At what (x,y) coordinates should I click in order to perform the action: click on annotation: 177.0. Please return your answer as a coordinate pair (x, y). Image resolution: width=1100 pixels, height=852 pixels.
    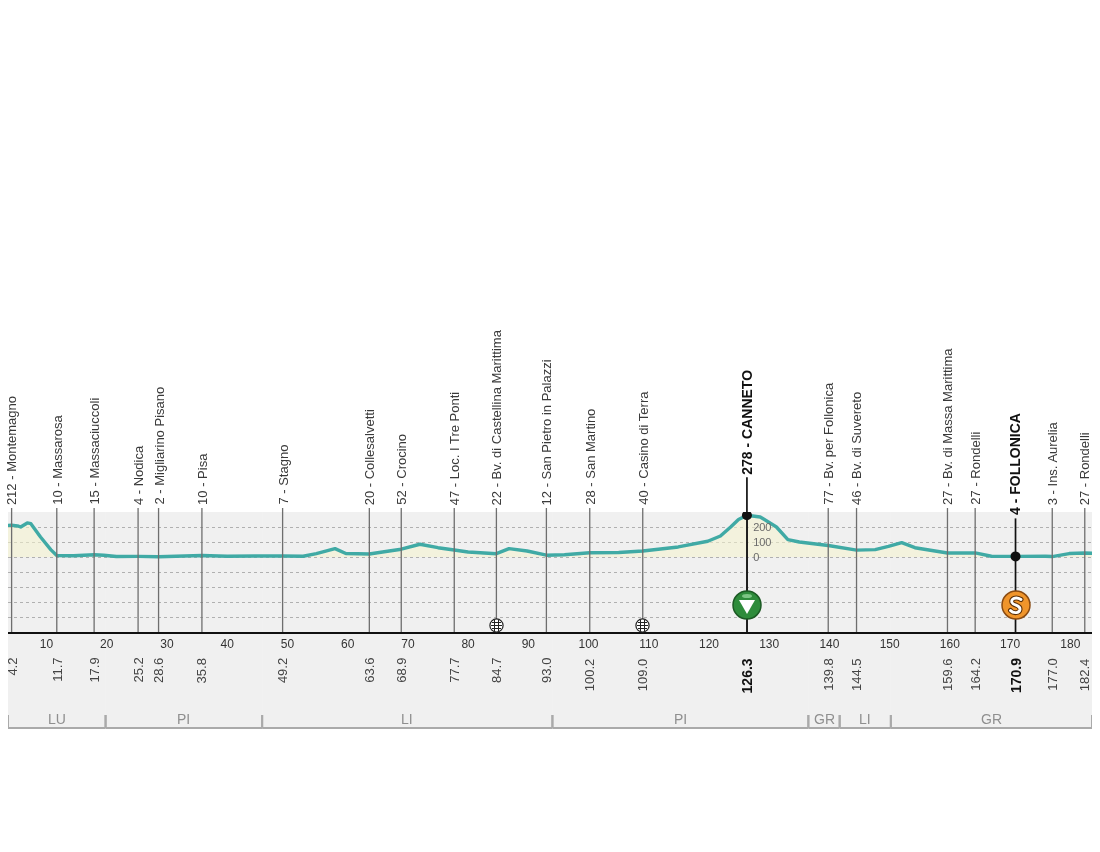
    Looking at the image, I should click on (1052, 674).